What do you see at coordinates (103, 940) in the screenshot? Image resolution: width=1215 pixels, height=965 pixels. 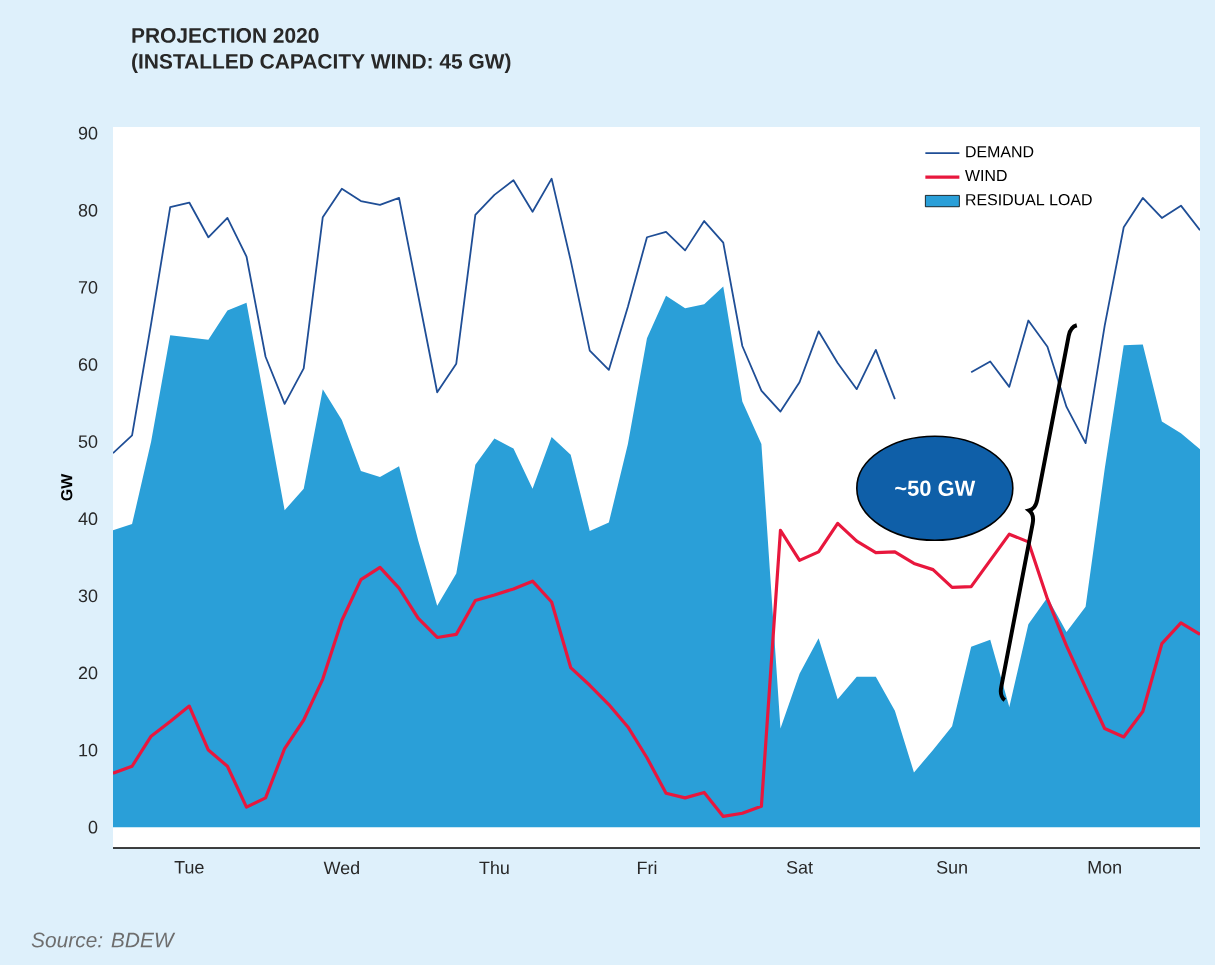 I see `source-note: Source: BDEW` at bounding box center [103, 940].